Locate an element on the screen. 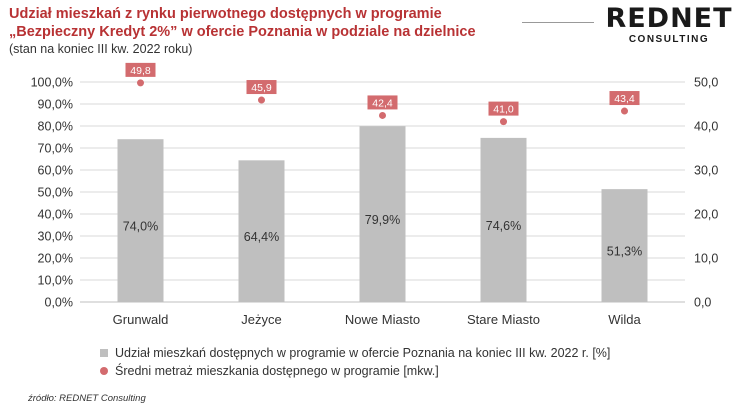 The width and height of the screenshot is (745, 419). bar-value-label: 64,4% is located at coordinates (261, 237).